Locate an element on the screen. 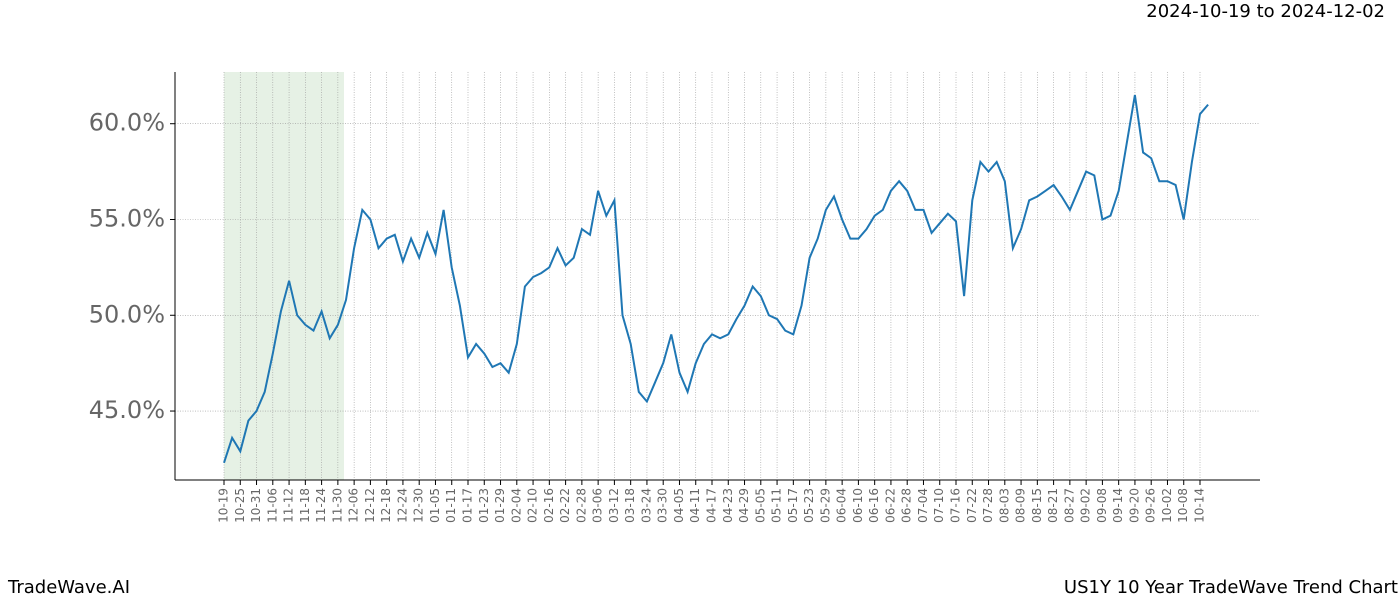 This screenshot has width=1400, height=604. x-tick-label: 09-26 is located at coordinates (1151, 505).